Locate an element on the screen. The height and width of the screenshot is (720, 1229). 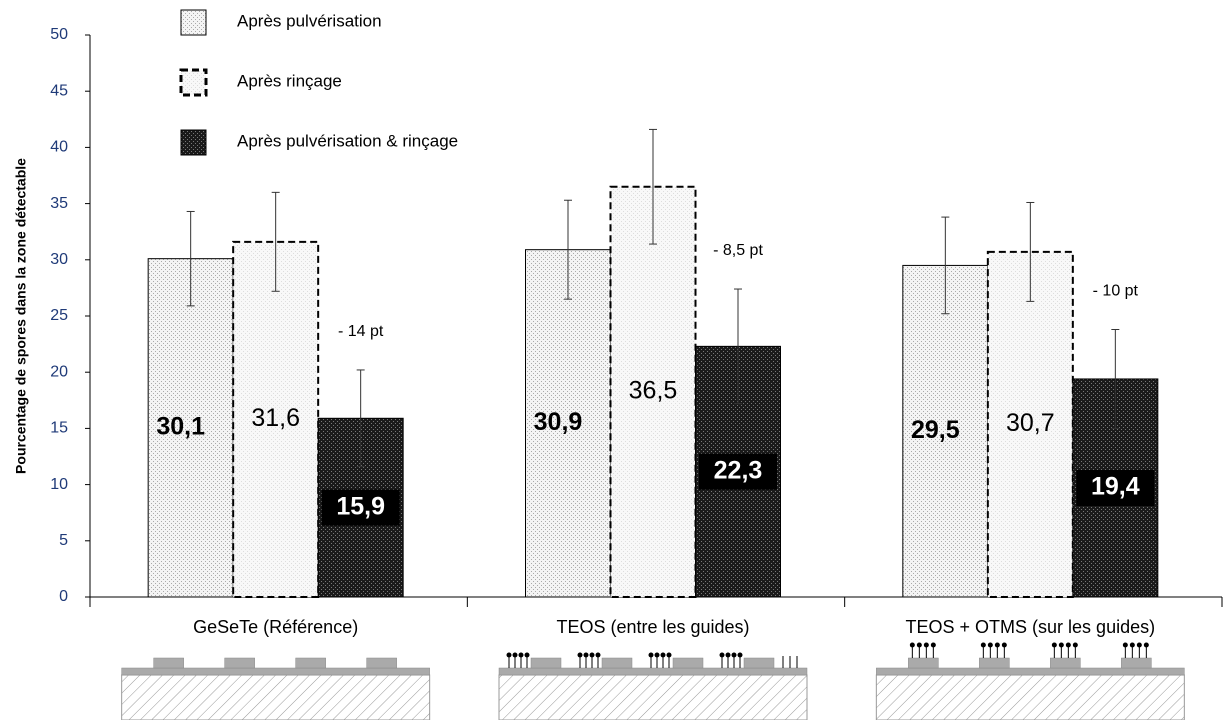
y-tick-label: 15 is located at coordinates (59, 428).